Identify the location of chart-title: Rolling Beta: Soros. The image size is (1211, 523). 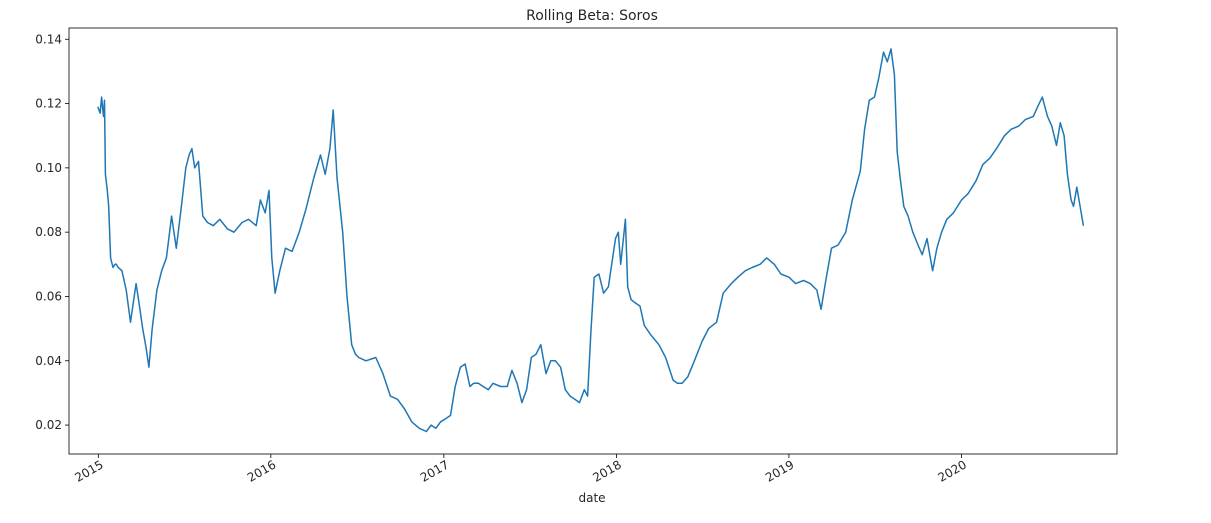
(592, 16).